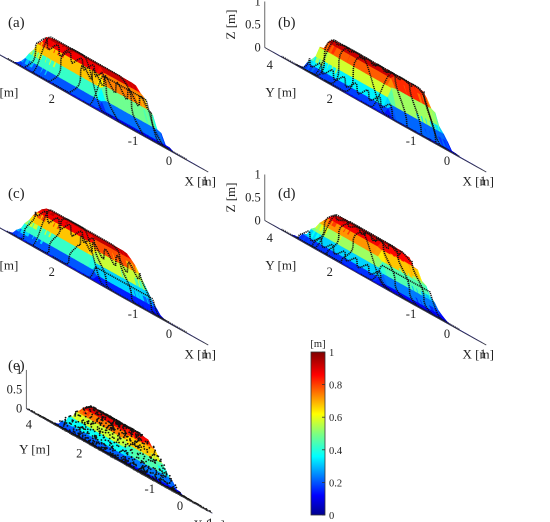 This screenshot has width=550, height=522. I want to click on y-axis-line, so click(332, 86).